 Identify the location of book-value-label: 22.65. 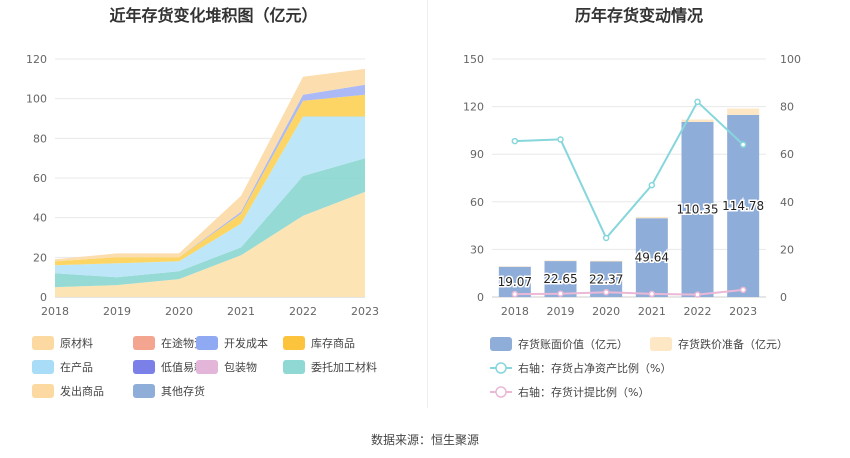
(560, 279).